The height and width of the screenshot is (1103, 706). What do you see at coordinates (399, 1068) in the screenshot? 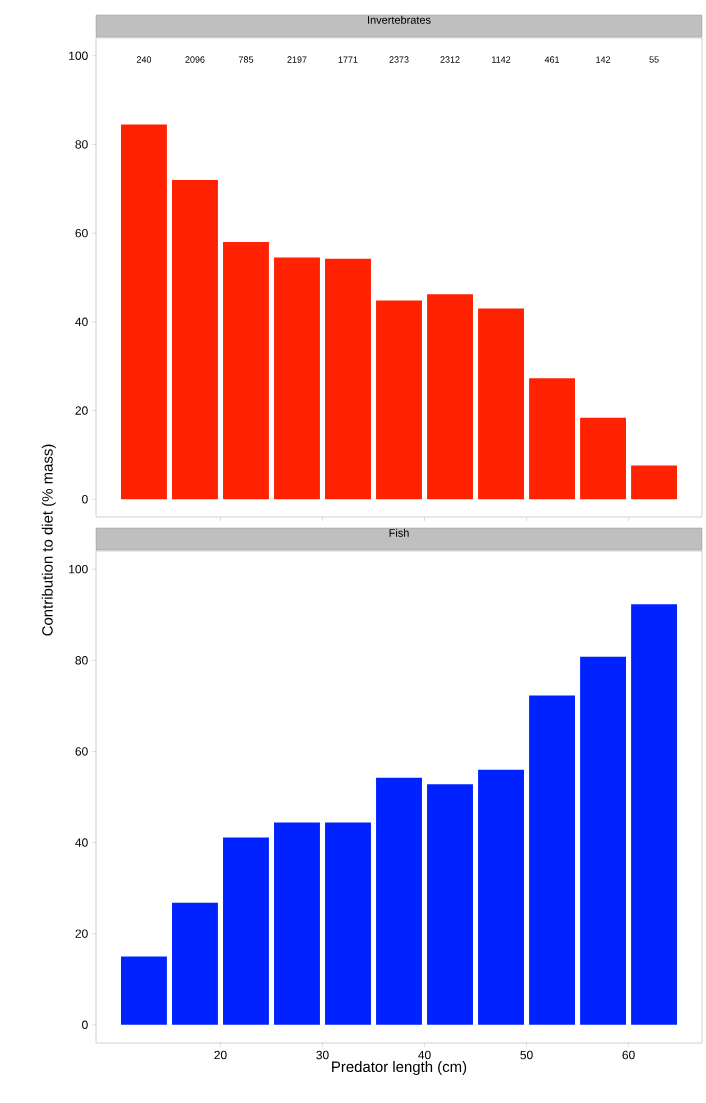
I see `x-axis-title: Predator length (cm)` at bounding box center [399, 1068].